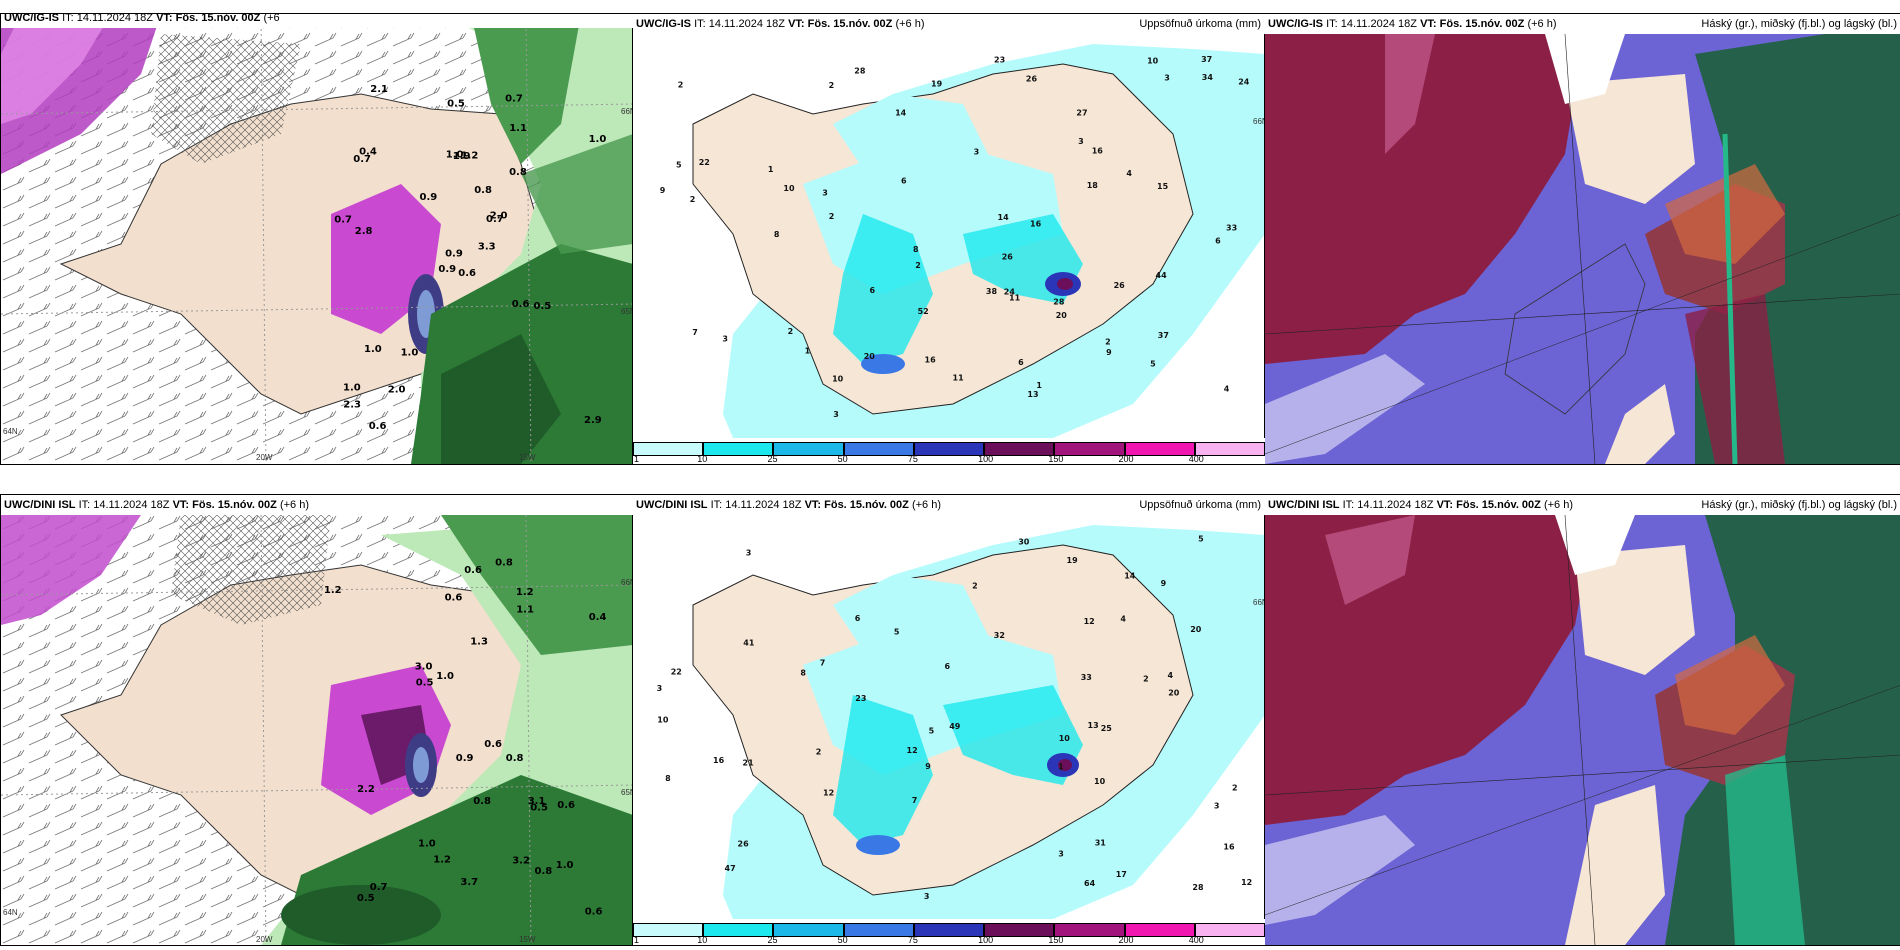 The height and width of the screenshot is (950, 1900). Describe the element at coordinates (1259, 602) in the screenshot. I see `axis-label-lat: 66N` at that location.